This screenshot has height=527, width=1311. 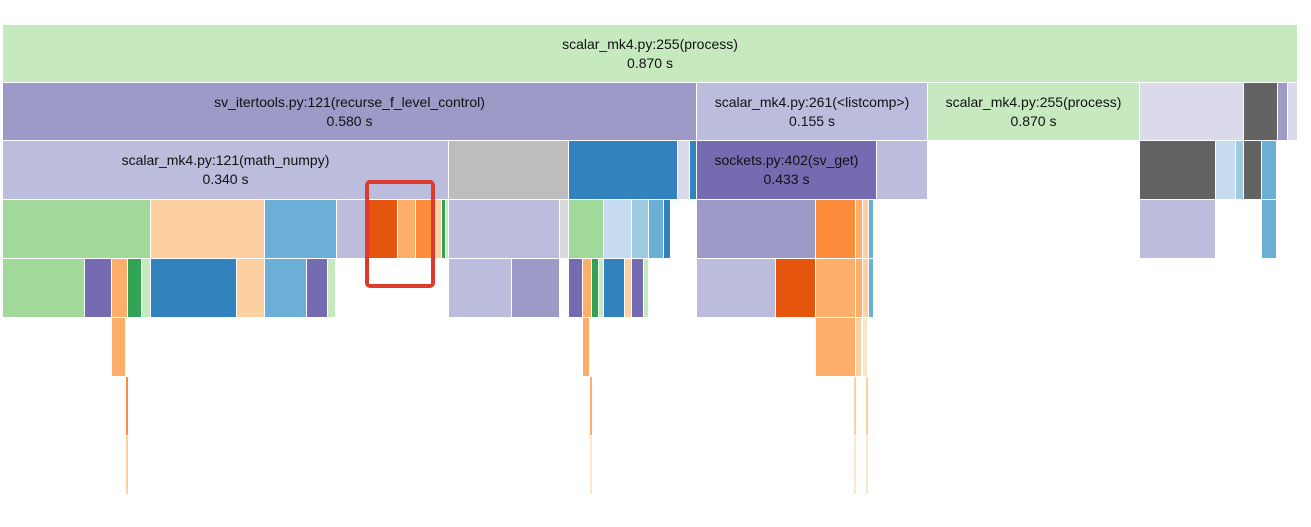 I want to click on frame-listcomp: scalar_mk4.py:261(<listcomp>) 0.155 s, so click(x=812, y=111).